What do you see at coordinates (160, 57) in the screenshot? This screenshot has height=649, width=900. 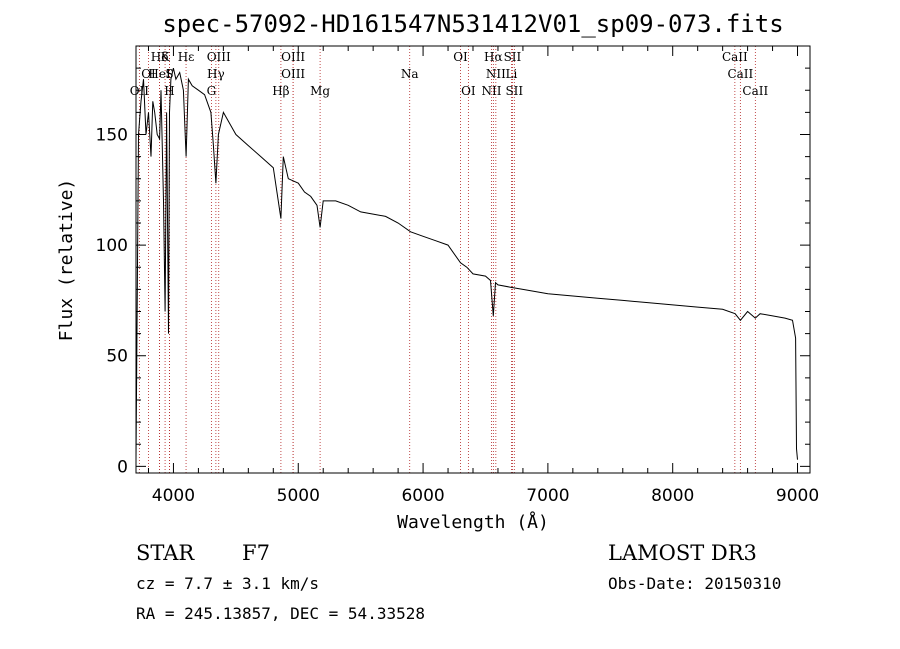 I see `line-label: Hδ` at bounding box center [160, 57].